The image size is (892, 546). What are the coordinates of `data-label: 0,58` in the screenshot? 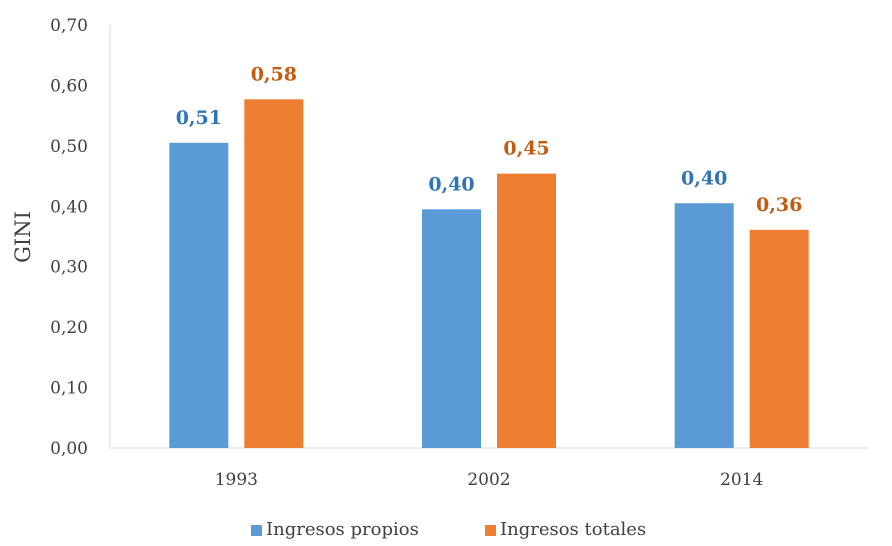 It's located at (274, 74).